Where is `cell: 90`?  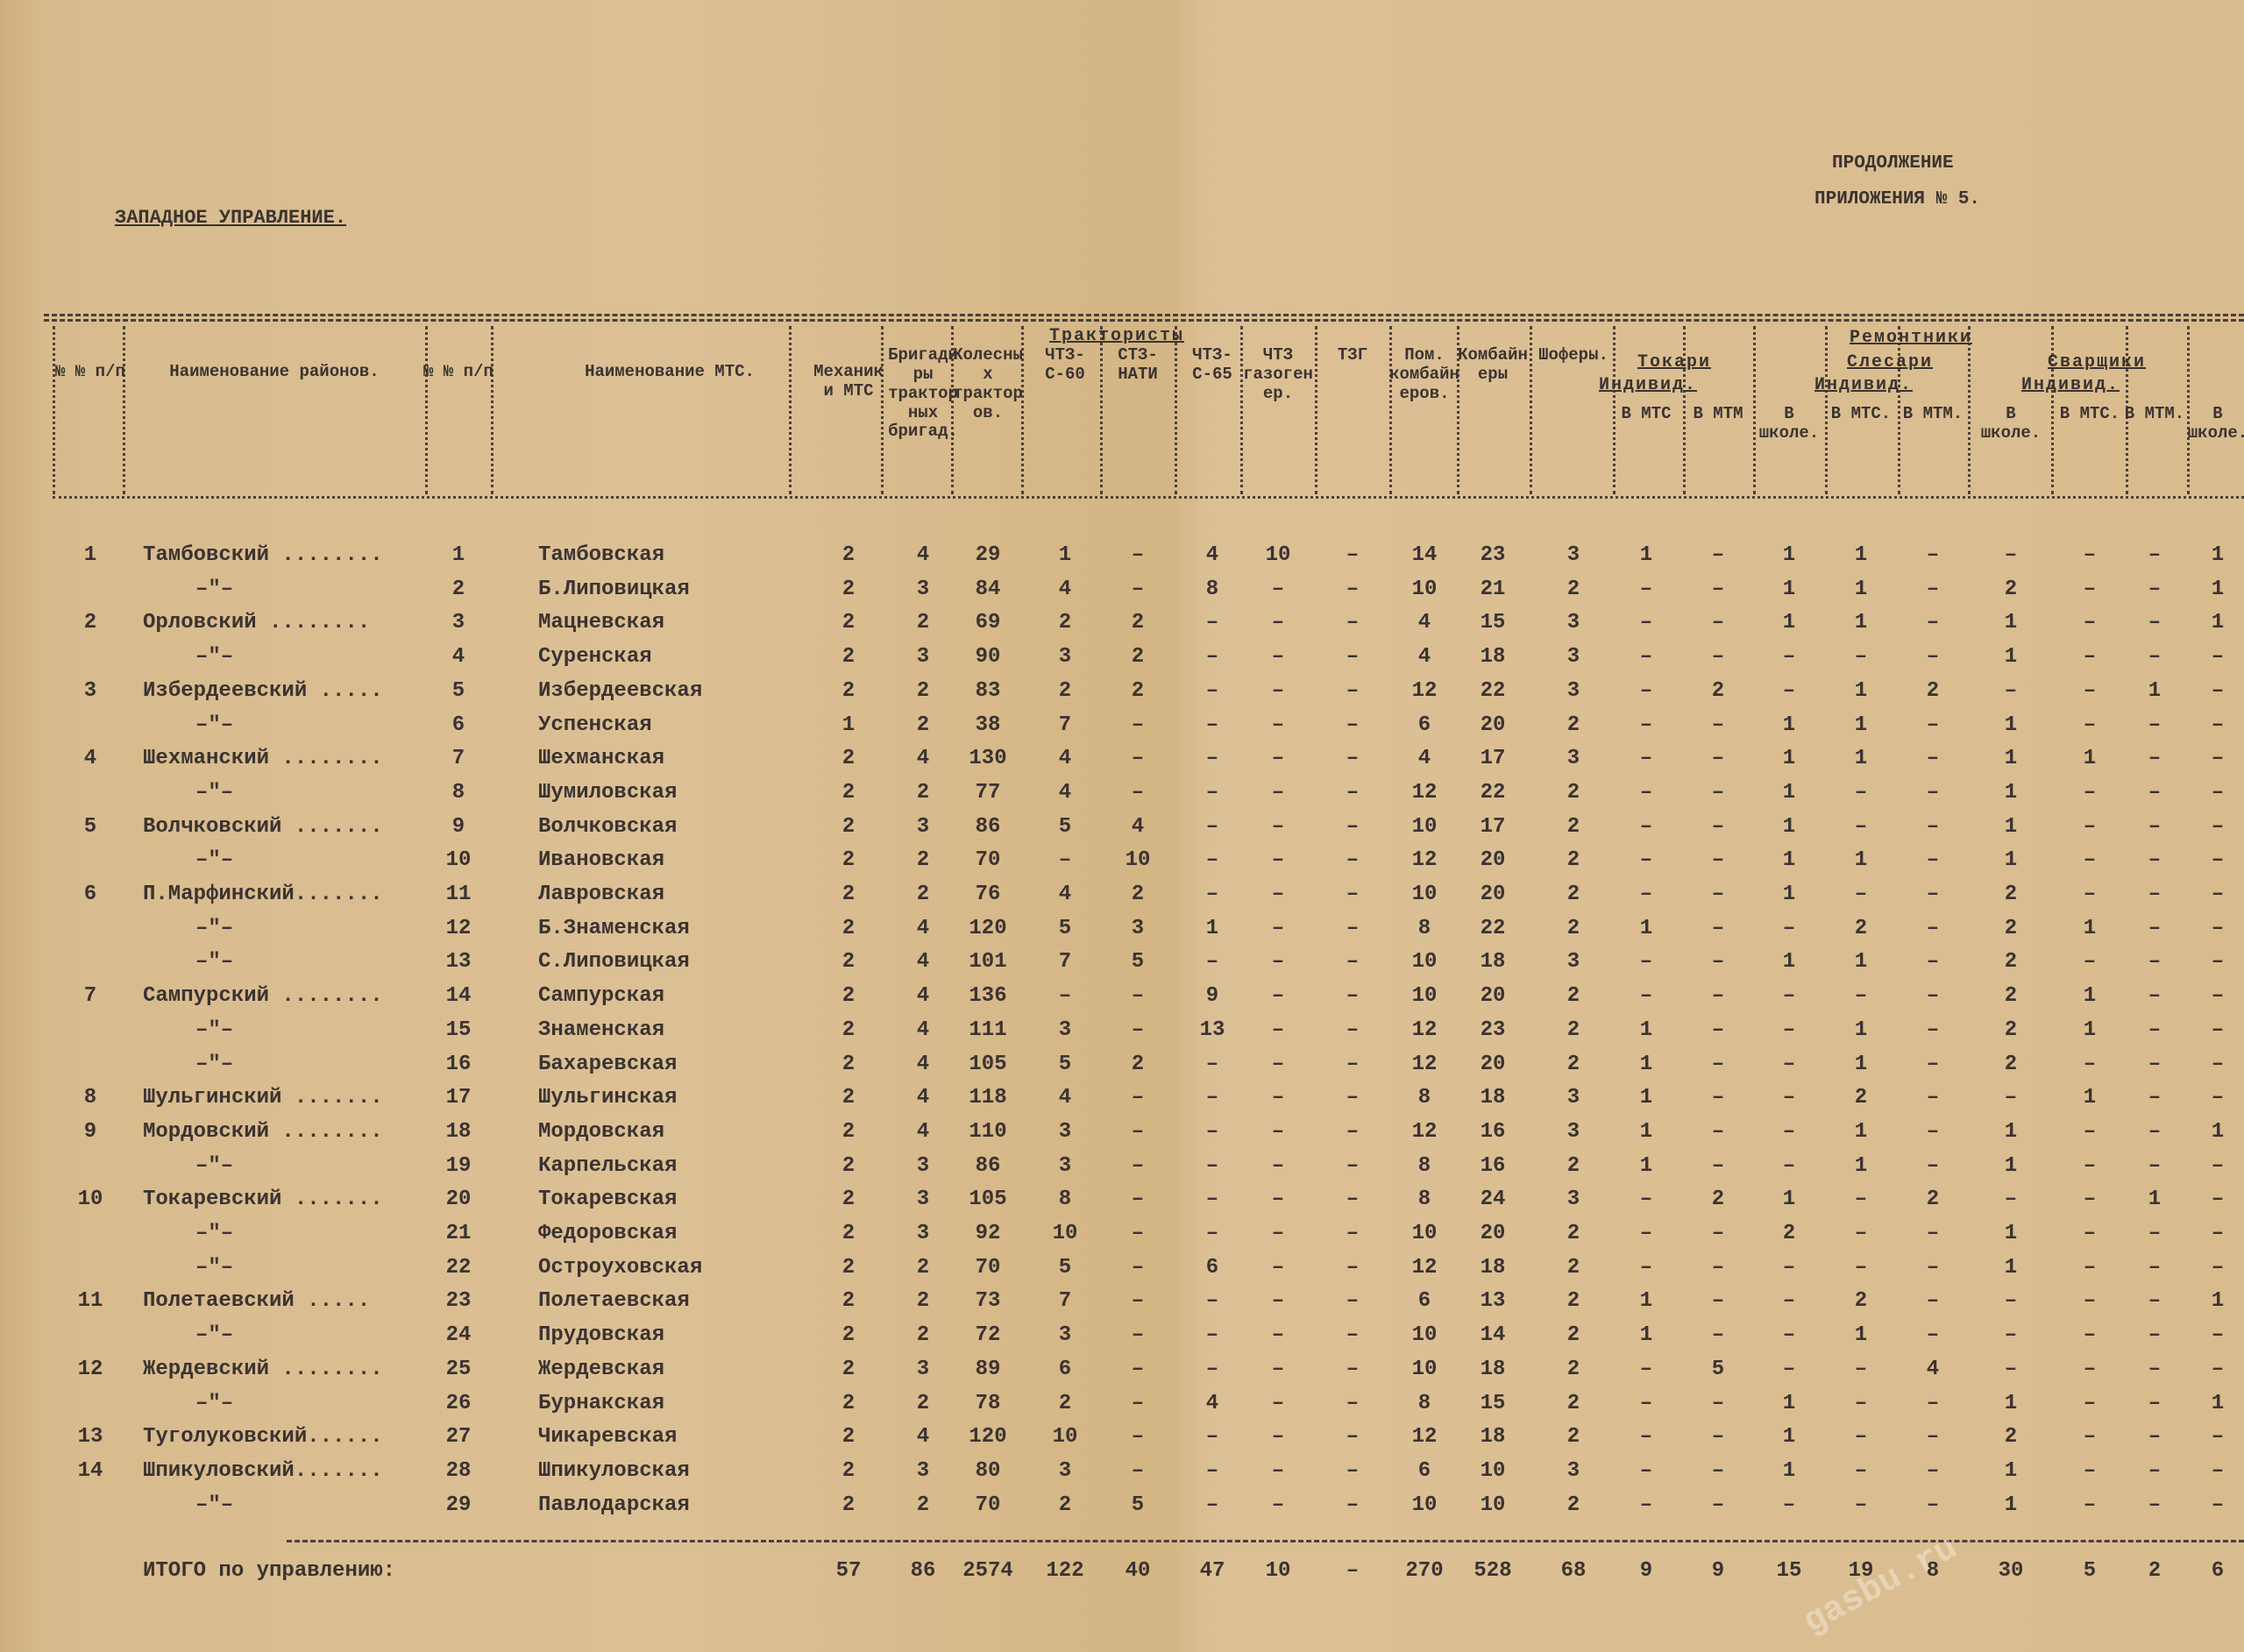
cell: 90 is located at coordinates (988, 657).